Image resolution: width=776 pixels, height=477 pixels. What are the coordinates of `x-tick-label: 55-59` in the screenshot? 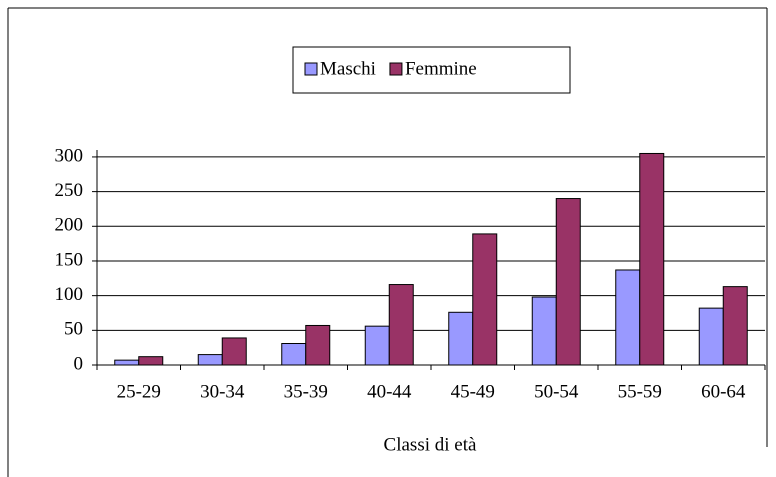 It's located at (640, 391).